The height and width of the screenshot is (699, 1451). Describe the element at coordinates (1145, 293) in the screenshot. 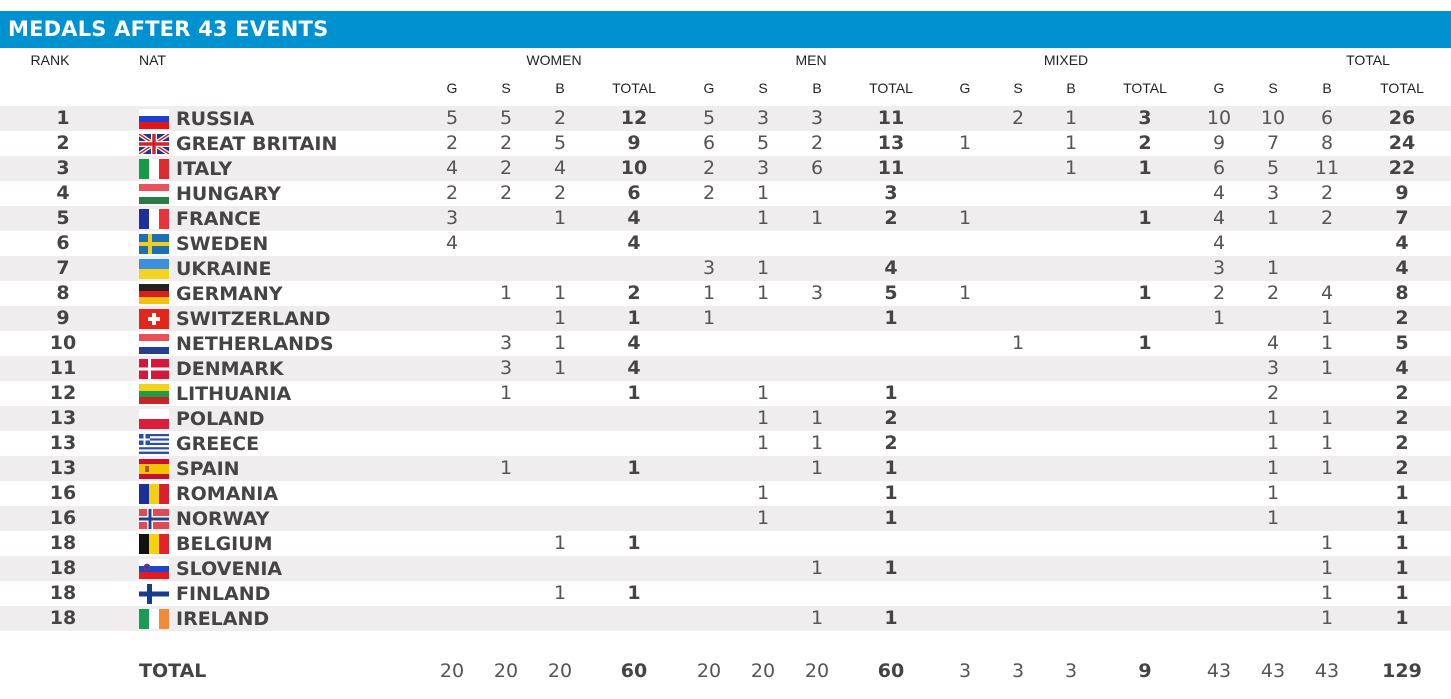

I see `mixed-total-cell: 1` at that location.